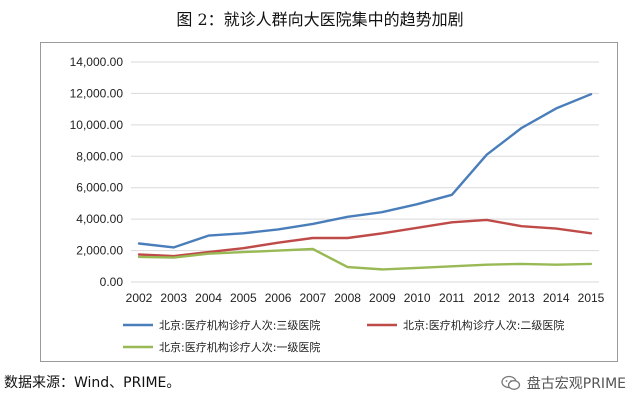 The width and height of the screenshot is (640, 412). I want to click on x-tick-label: 2012, so click(486, 298).